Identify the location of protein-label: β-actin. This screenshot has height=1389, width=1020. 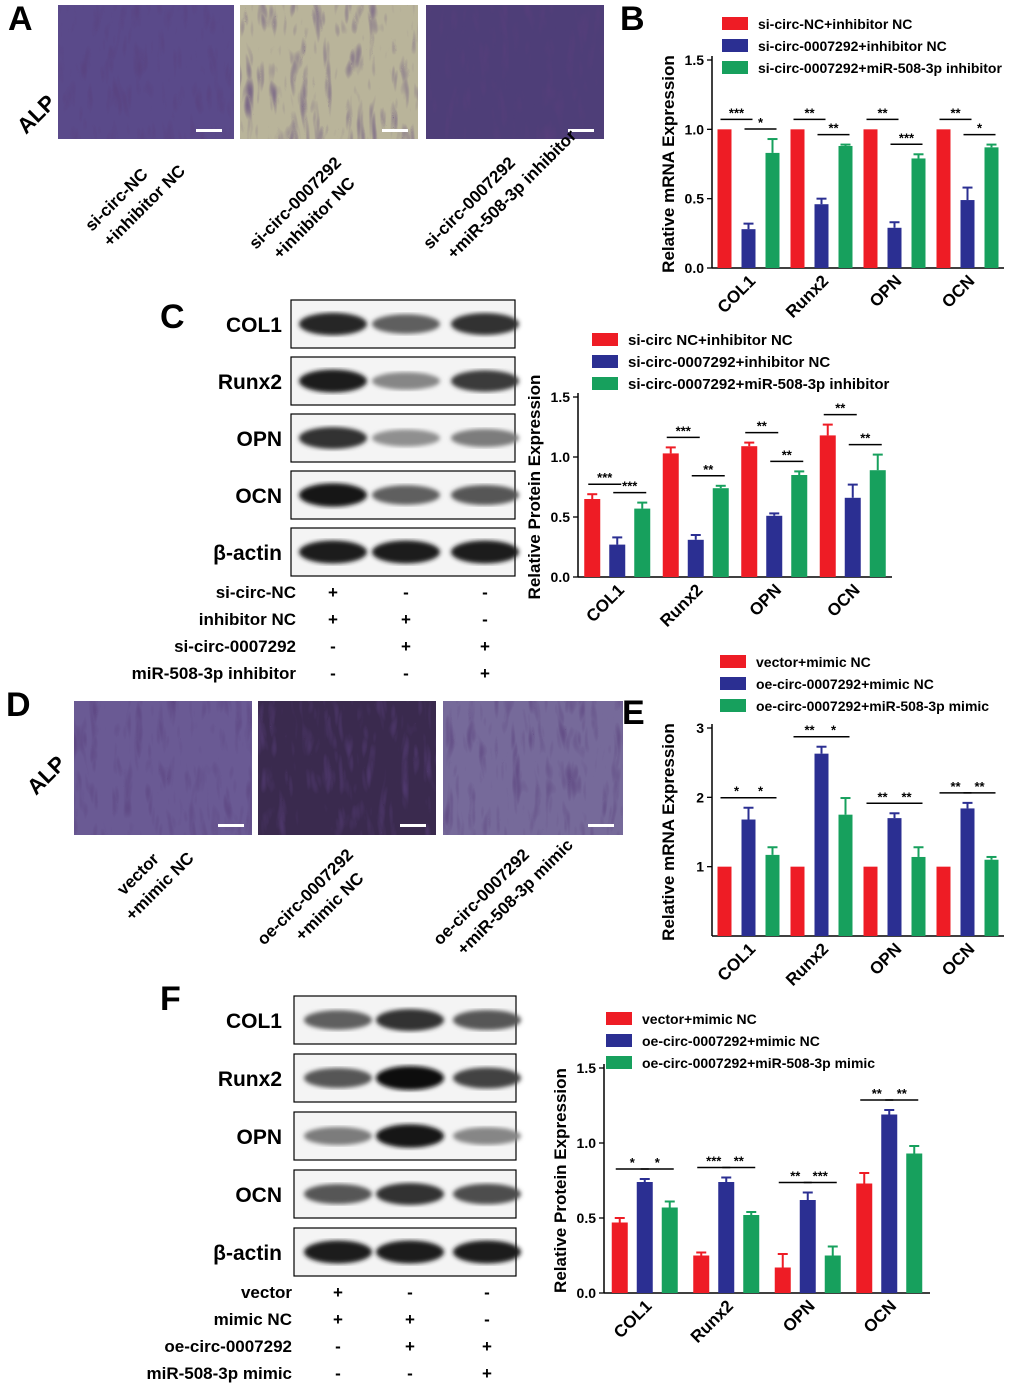
(247, 553).